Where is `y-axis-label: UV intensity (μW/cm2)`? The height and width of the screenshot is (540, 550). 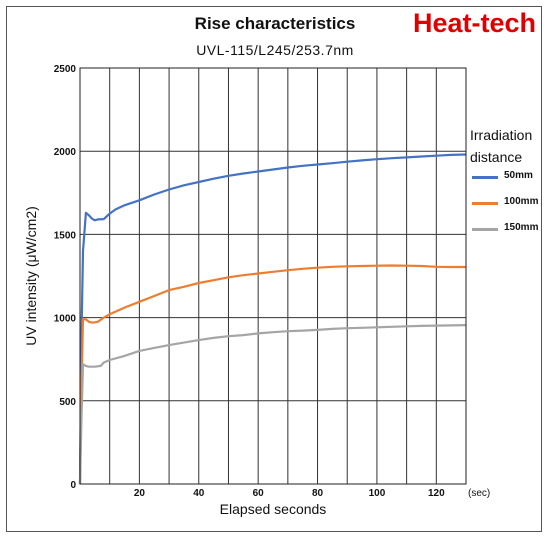 y-axis-label: UV intensity (μW/cm2) is located at coordinates (31, 276).